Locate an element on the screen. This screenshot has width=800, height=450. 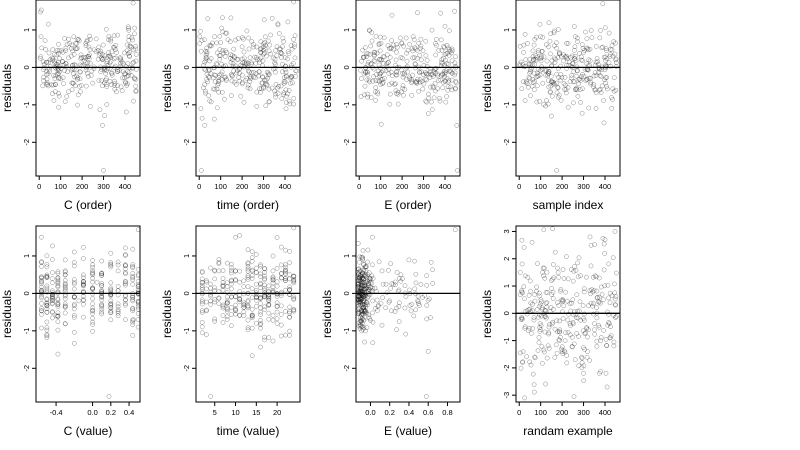
x-tick-label: 400 is located at coordinates (445, 186).